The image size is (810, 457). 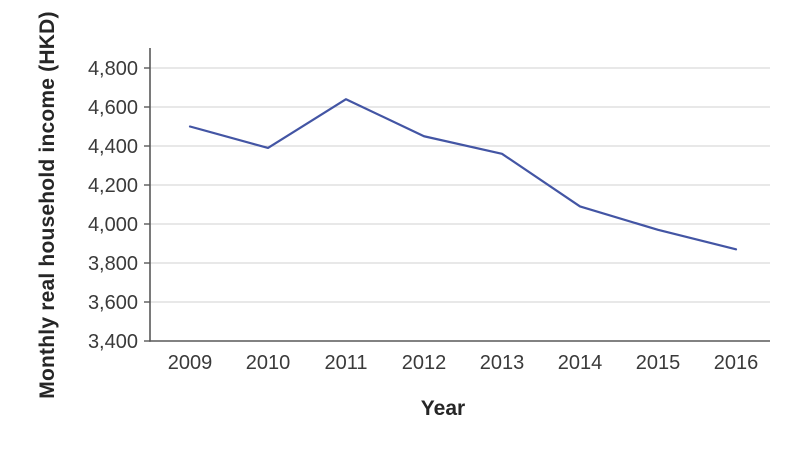 I want to click on x-tick-label: 2011, so click(x=345, y=363).